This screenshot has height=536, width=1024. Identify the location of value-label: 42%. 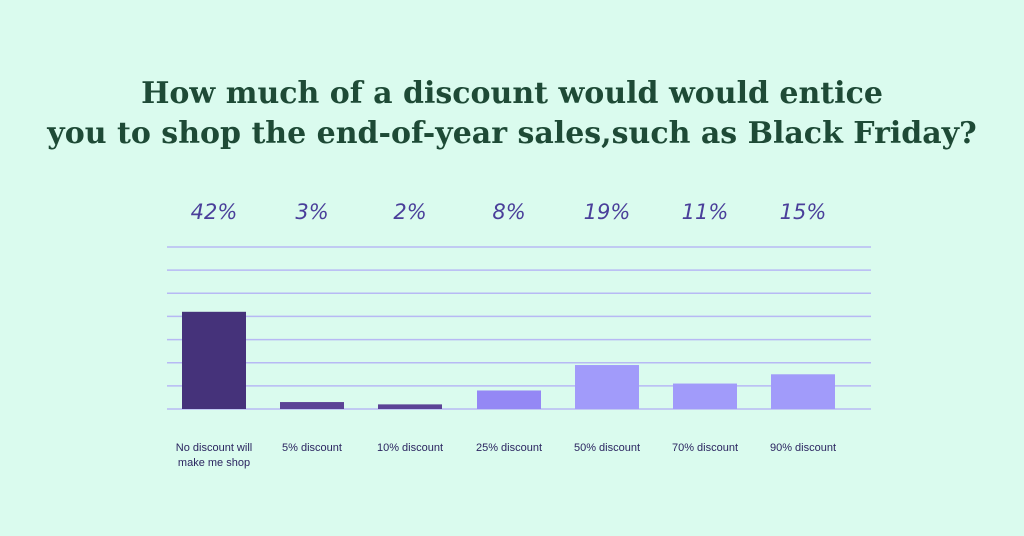
(214, 212).